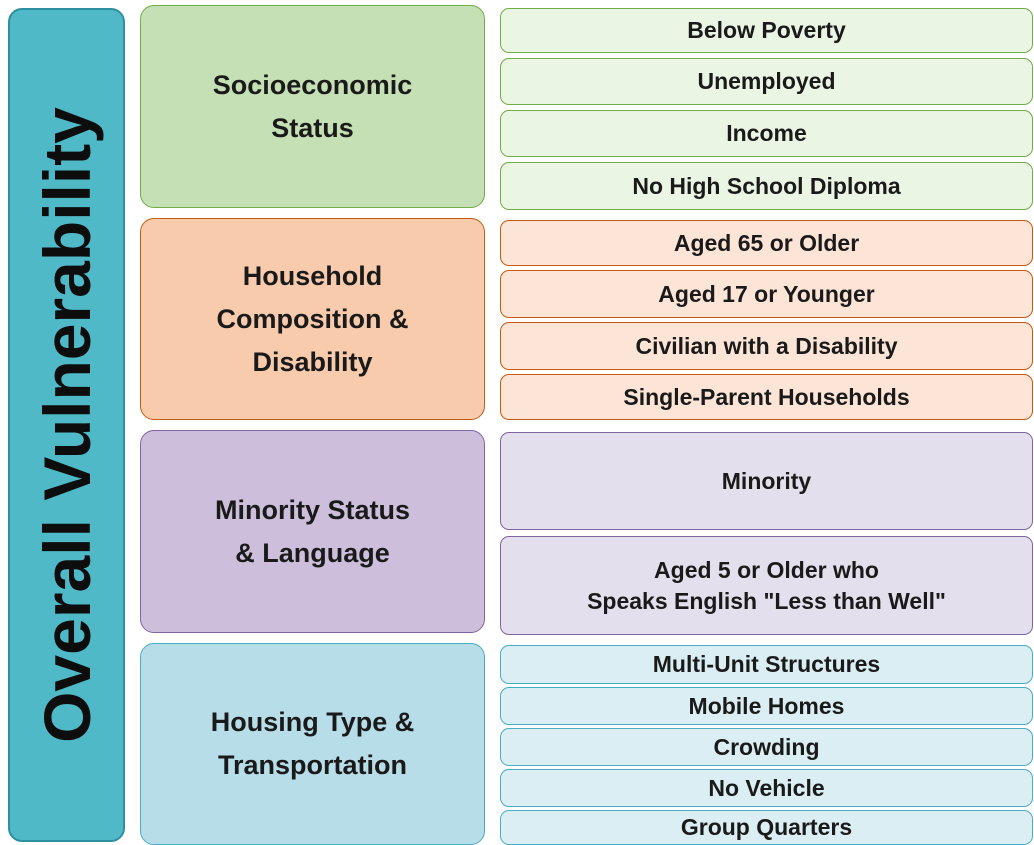 Image resolution: width=1034 pixels, height=845 pixels. What do you see at coordinates (312, 275) in the screenshot?
I see `theme-box-text: Household` at bounding box center [312, 275].